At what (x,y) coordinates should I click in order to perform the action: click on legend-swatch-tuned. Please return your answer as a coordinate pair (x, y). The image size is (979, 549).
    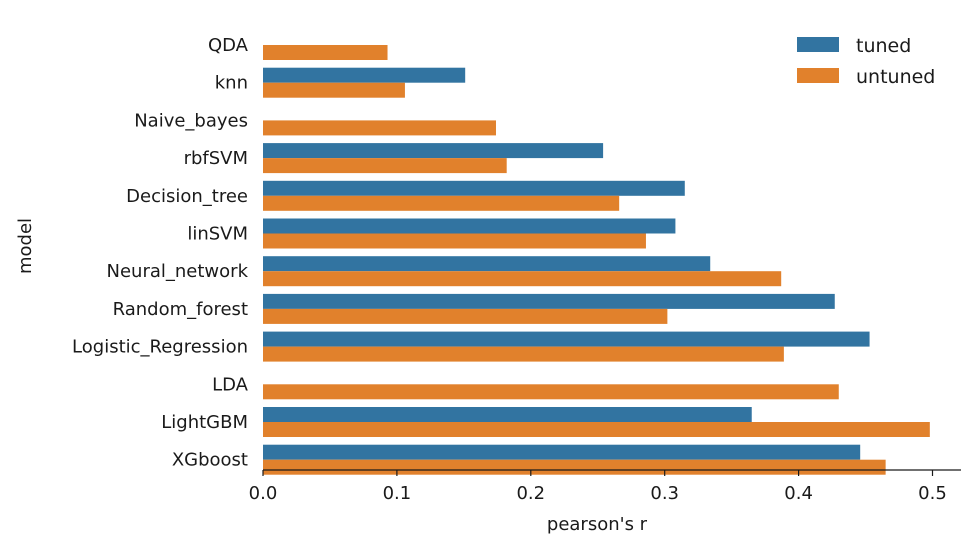
    Looking at the image, I should click on (818, 44).